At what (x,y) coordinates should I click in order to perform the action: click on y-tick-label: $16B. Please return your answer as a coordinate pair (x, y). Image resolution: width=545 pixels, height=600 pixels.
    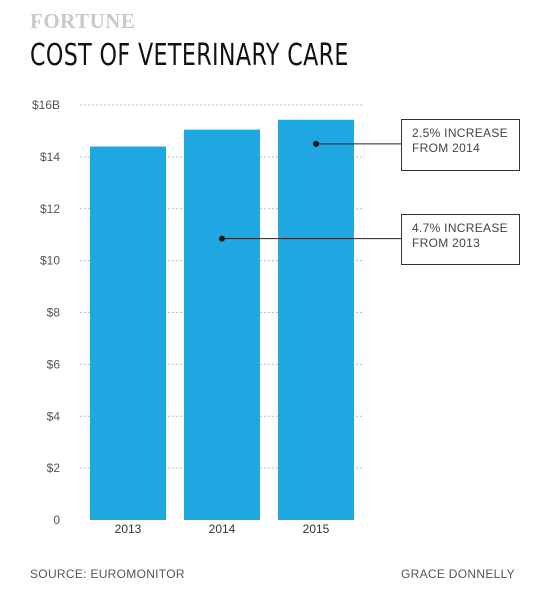
    Looking at the image, I should click on (46, 105).